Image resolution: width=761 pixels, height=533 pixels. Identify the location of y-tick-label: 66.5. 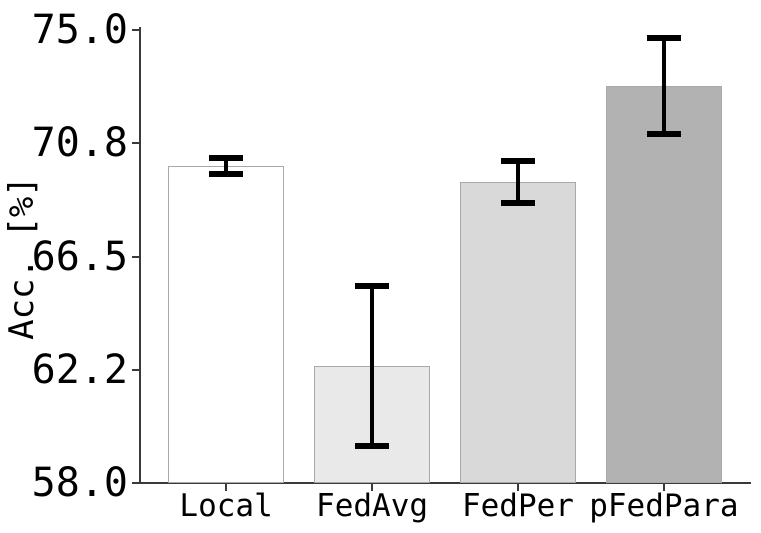
(79, 256).